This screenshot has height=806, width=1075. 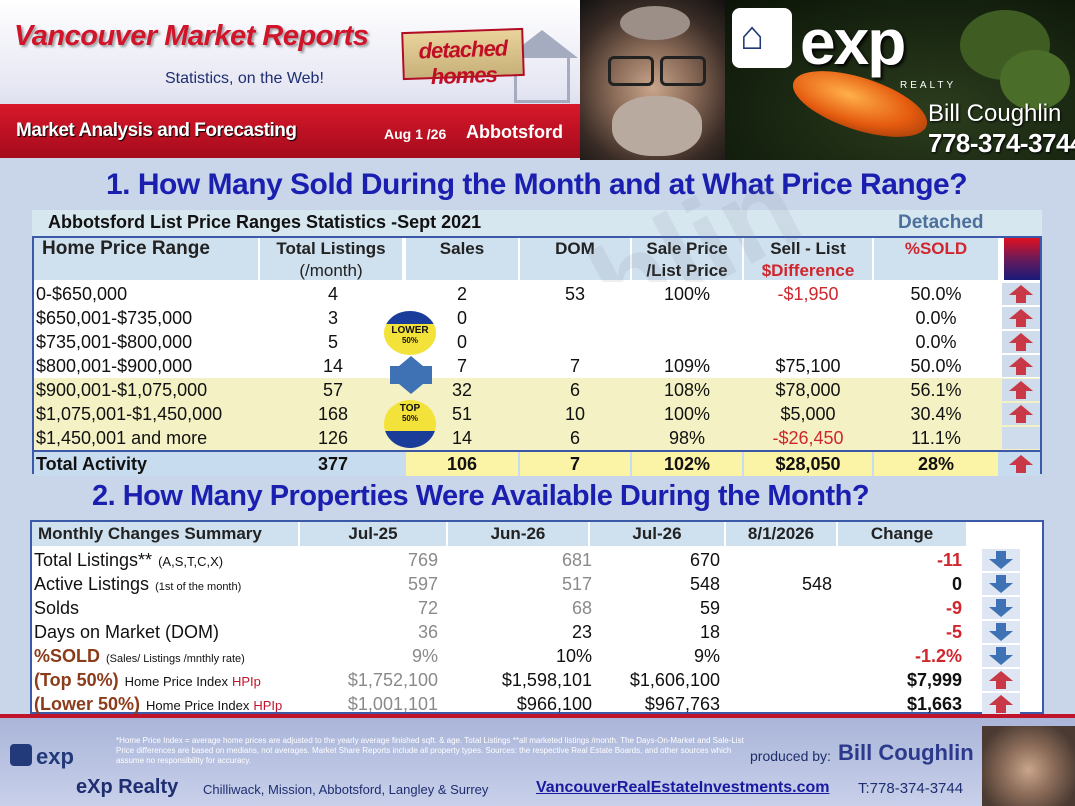 I want to click on top-50-label: TOP 50%, so click(x=410, y=413).